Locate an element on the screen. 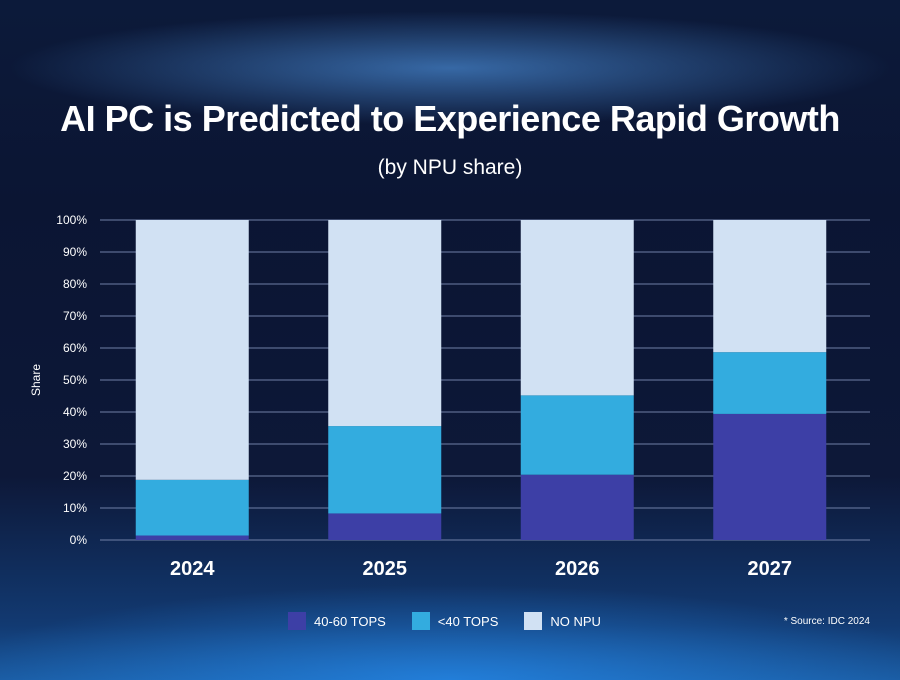 This screenshot has width=900, height=680. chart-subtitle: (by NPU share) is located at coordinates (450, 167).